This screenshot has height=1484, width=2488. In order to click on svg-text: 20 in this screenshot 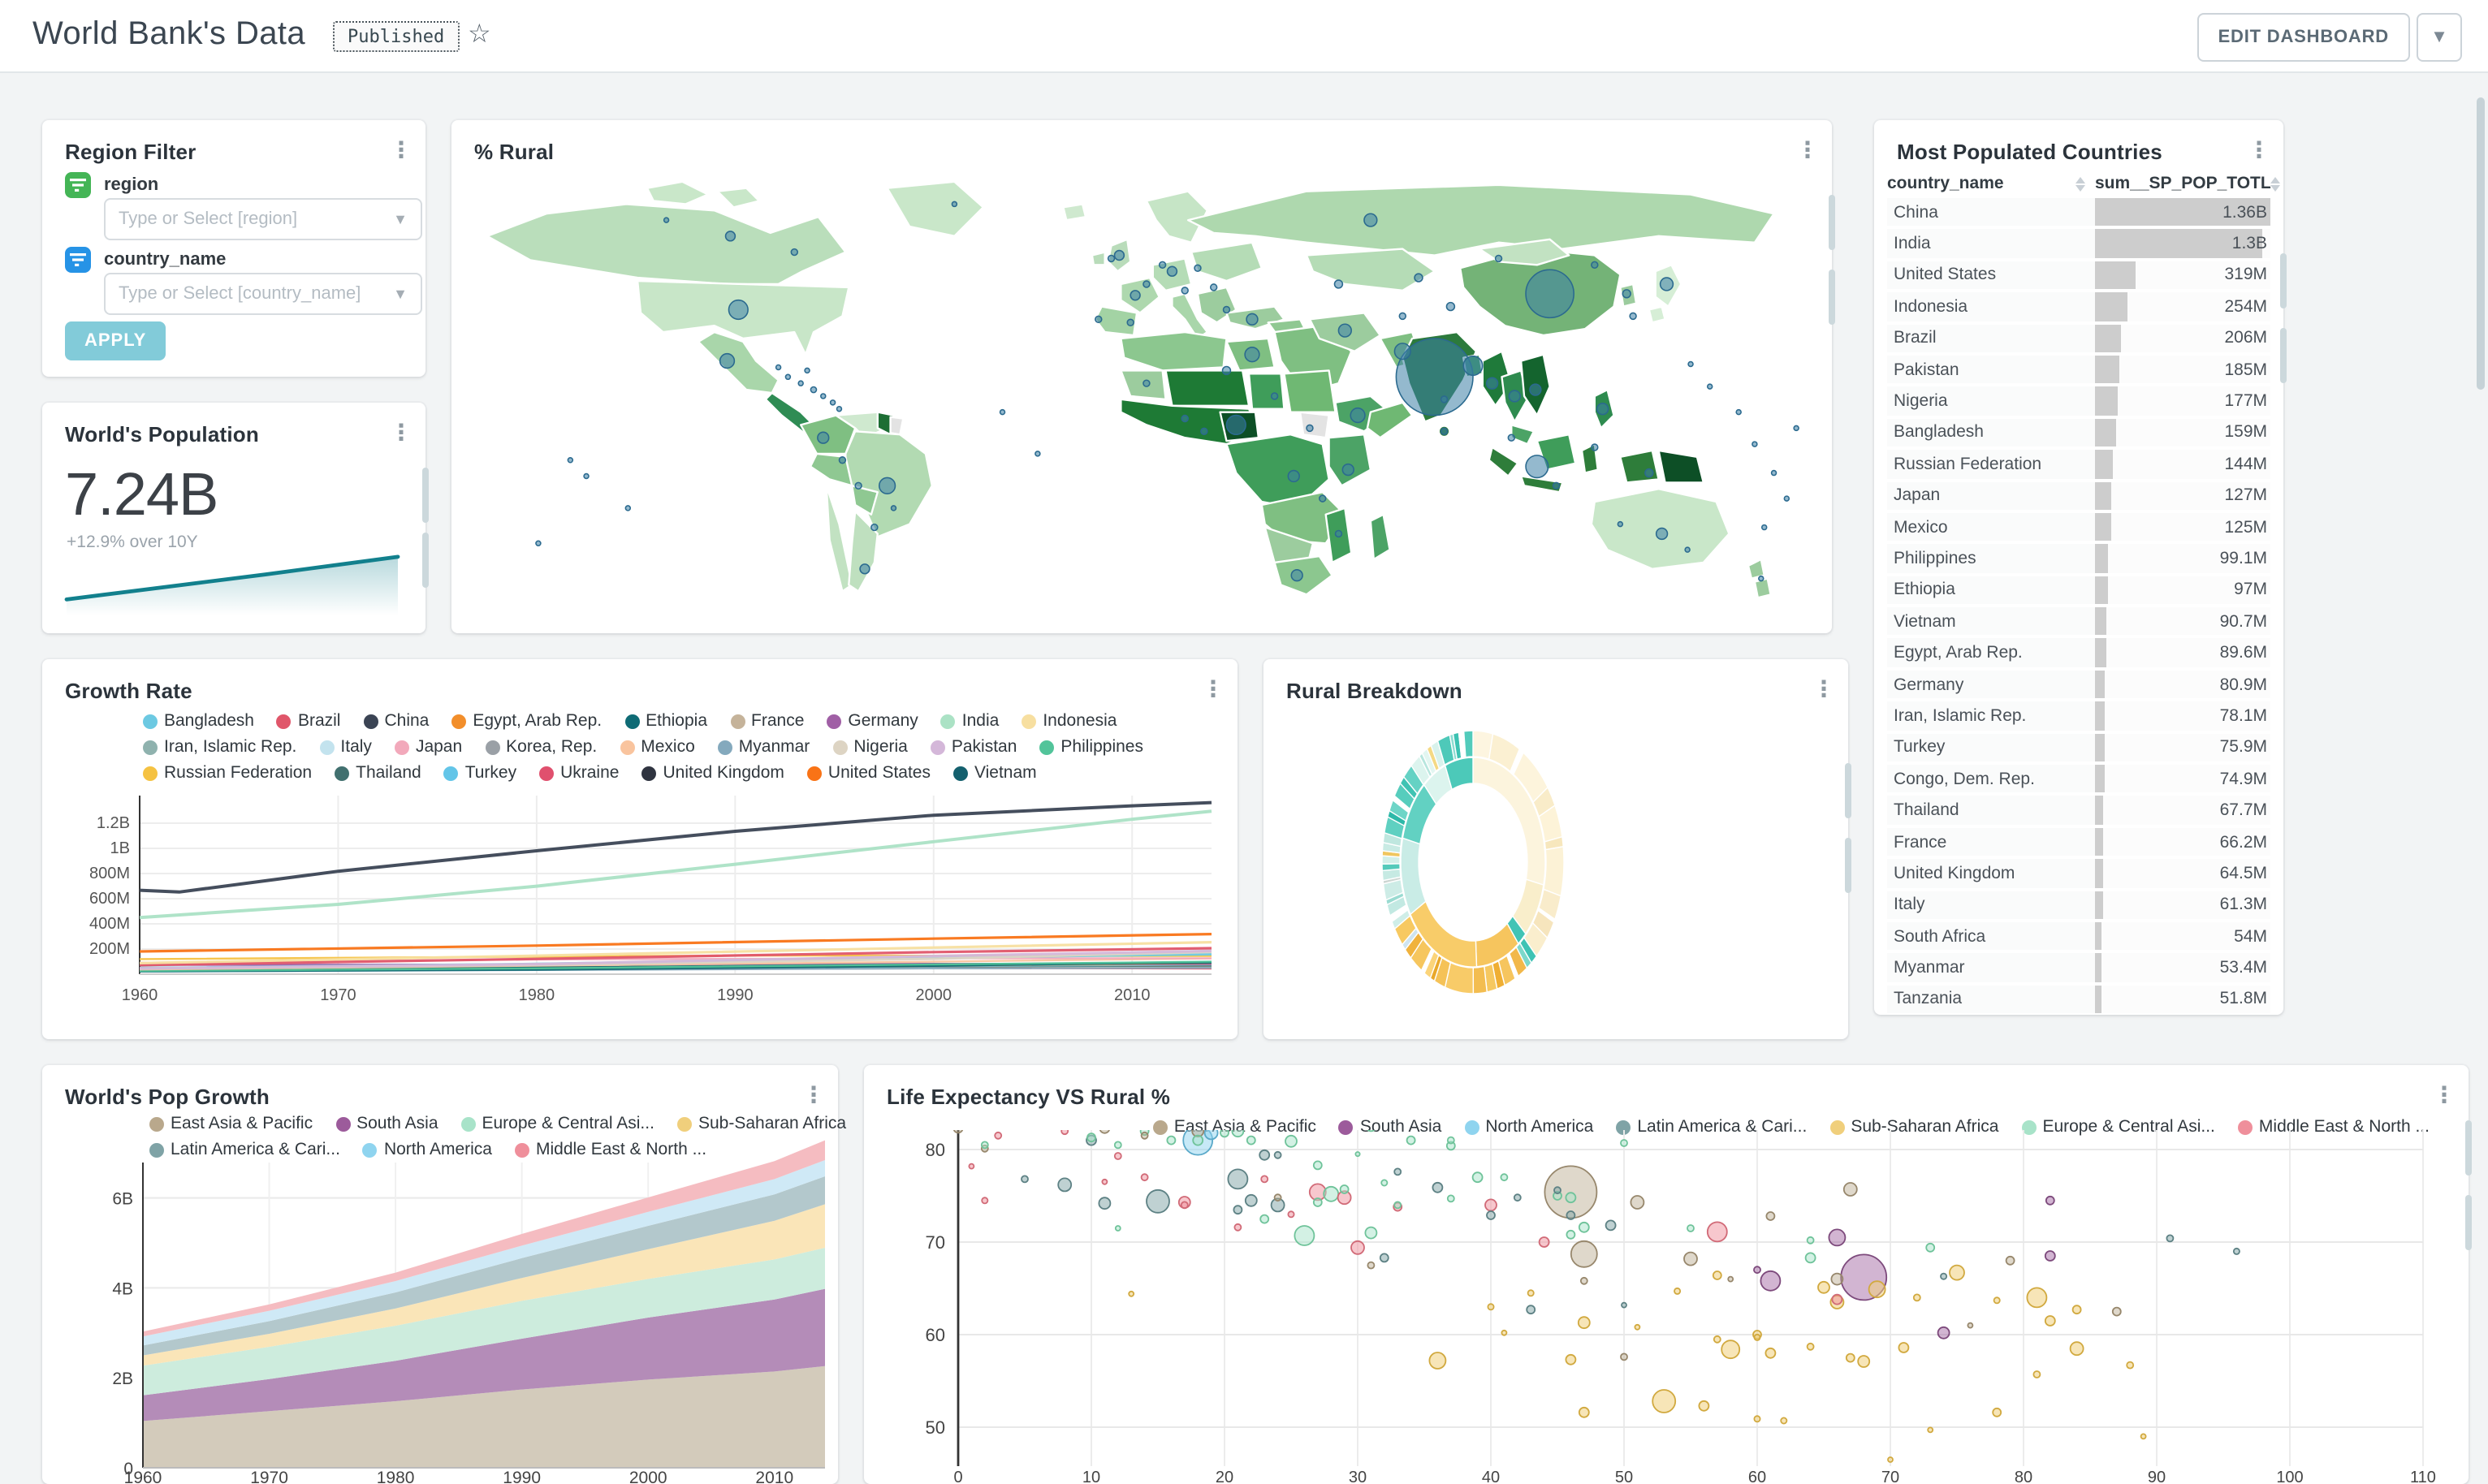, I will do `click(1224, 1476)`.